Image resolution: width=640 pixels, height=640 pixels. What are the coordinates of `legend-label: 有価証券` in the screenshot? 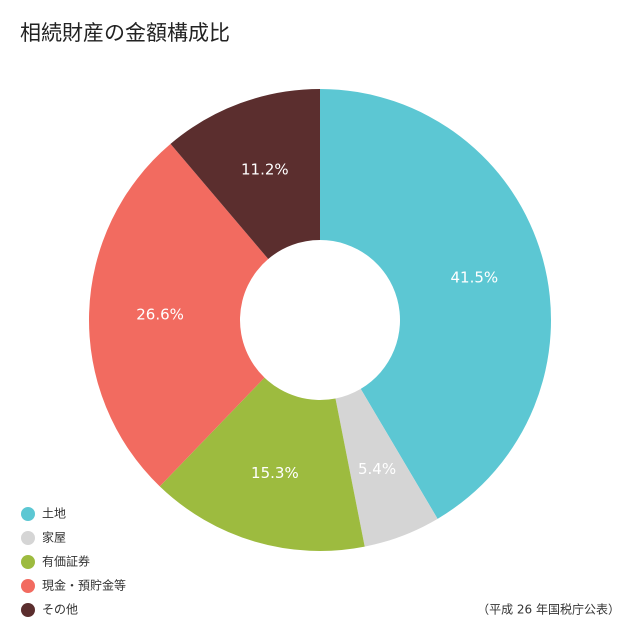 It's located at (66, 561).